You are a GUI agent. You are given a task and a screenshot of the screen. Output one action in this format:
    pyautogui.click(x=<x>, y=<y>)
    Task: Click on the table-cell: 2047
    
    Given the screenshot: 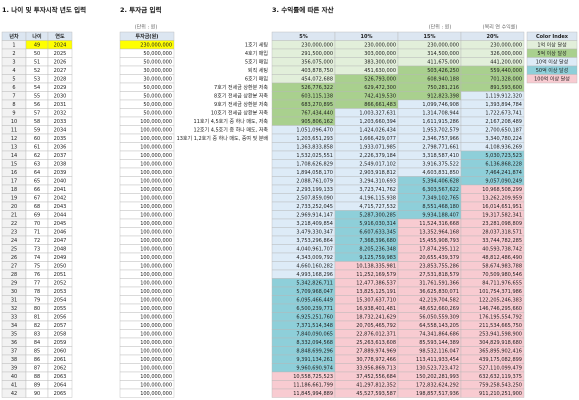 What is the action you would take?
    pyautogui.click(x=60, y=241)
    